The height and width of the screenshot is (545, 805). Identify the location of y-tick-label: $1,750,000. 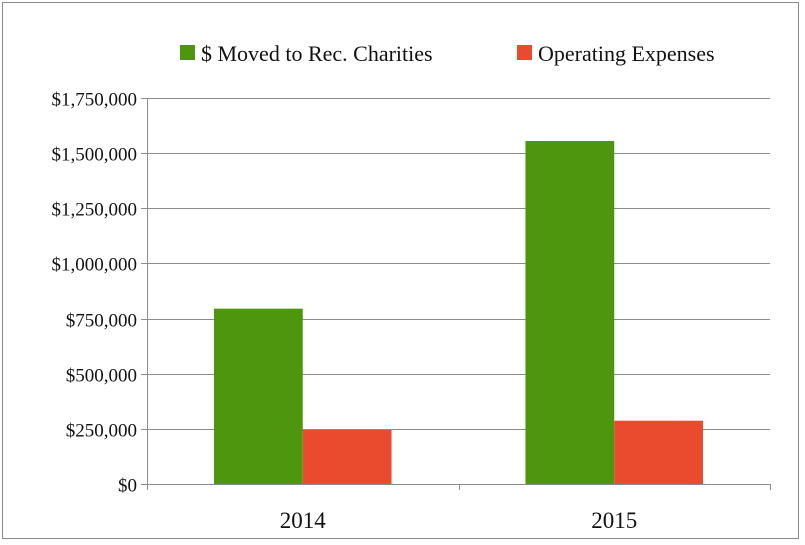
(95, 100).